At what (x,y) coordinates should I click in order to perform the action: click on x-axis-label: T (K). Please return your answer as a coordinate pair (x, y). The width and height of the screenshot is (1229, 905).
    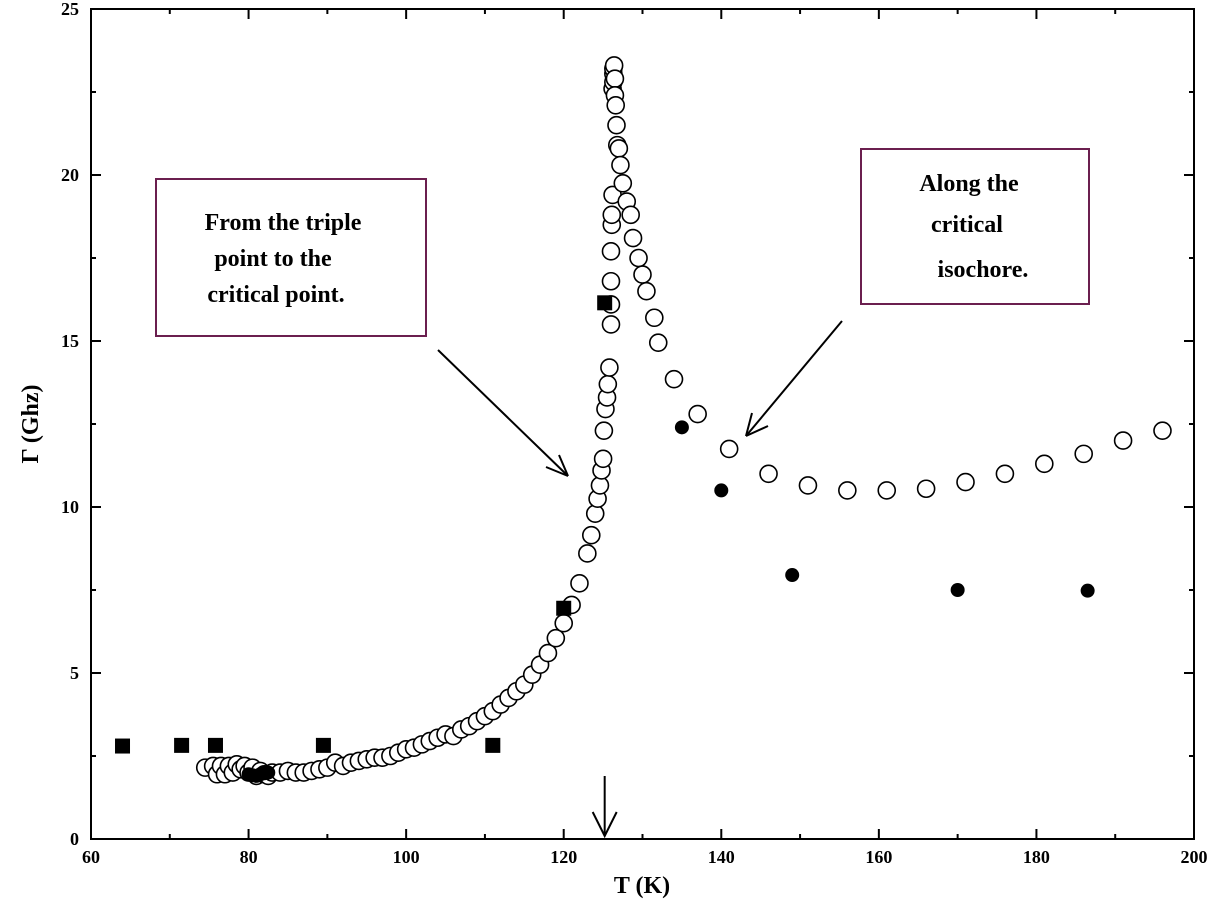
    Looking at the image, I should click on (642, 886).